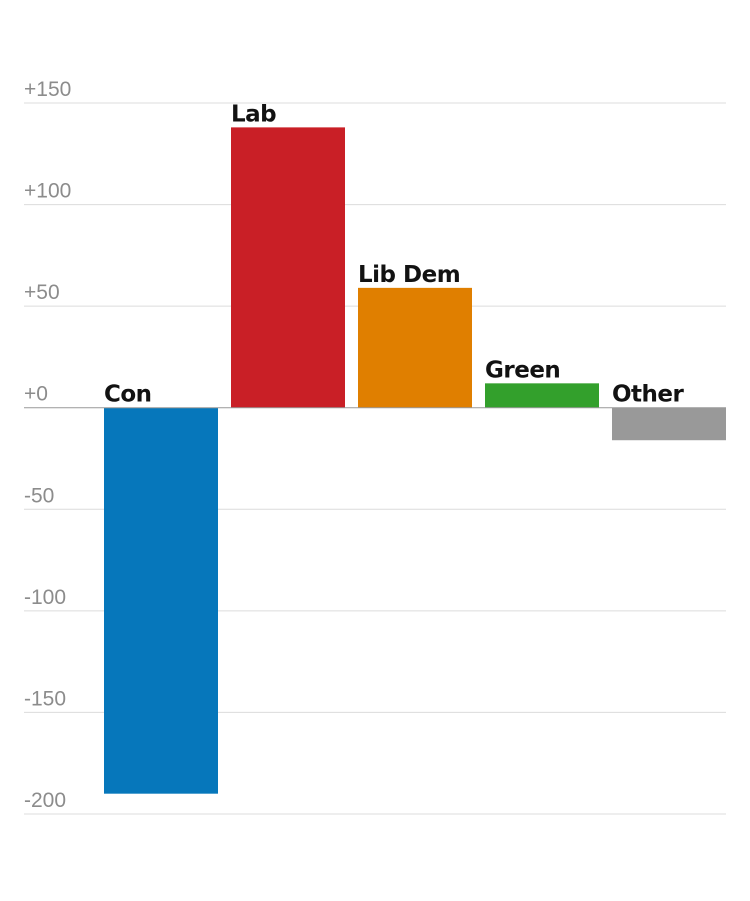 The width and height of the screenshot is (750, 901). What do you see at coordinates (415, 347) in the screenshot?
I see `bar-lib-dem` at bounding box center [415, 347].